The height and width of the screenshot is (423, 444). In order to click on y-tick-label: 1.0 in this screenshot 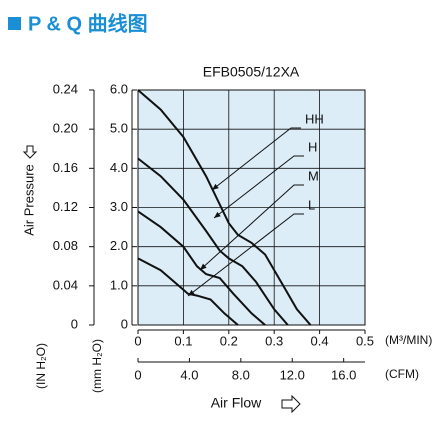, I will do `click(119, 284)`.